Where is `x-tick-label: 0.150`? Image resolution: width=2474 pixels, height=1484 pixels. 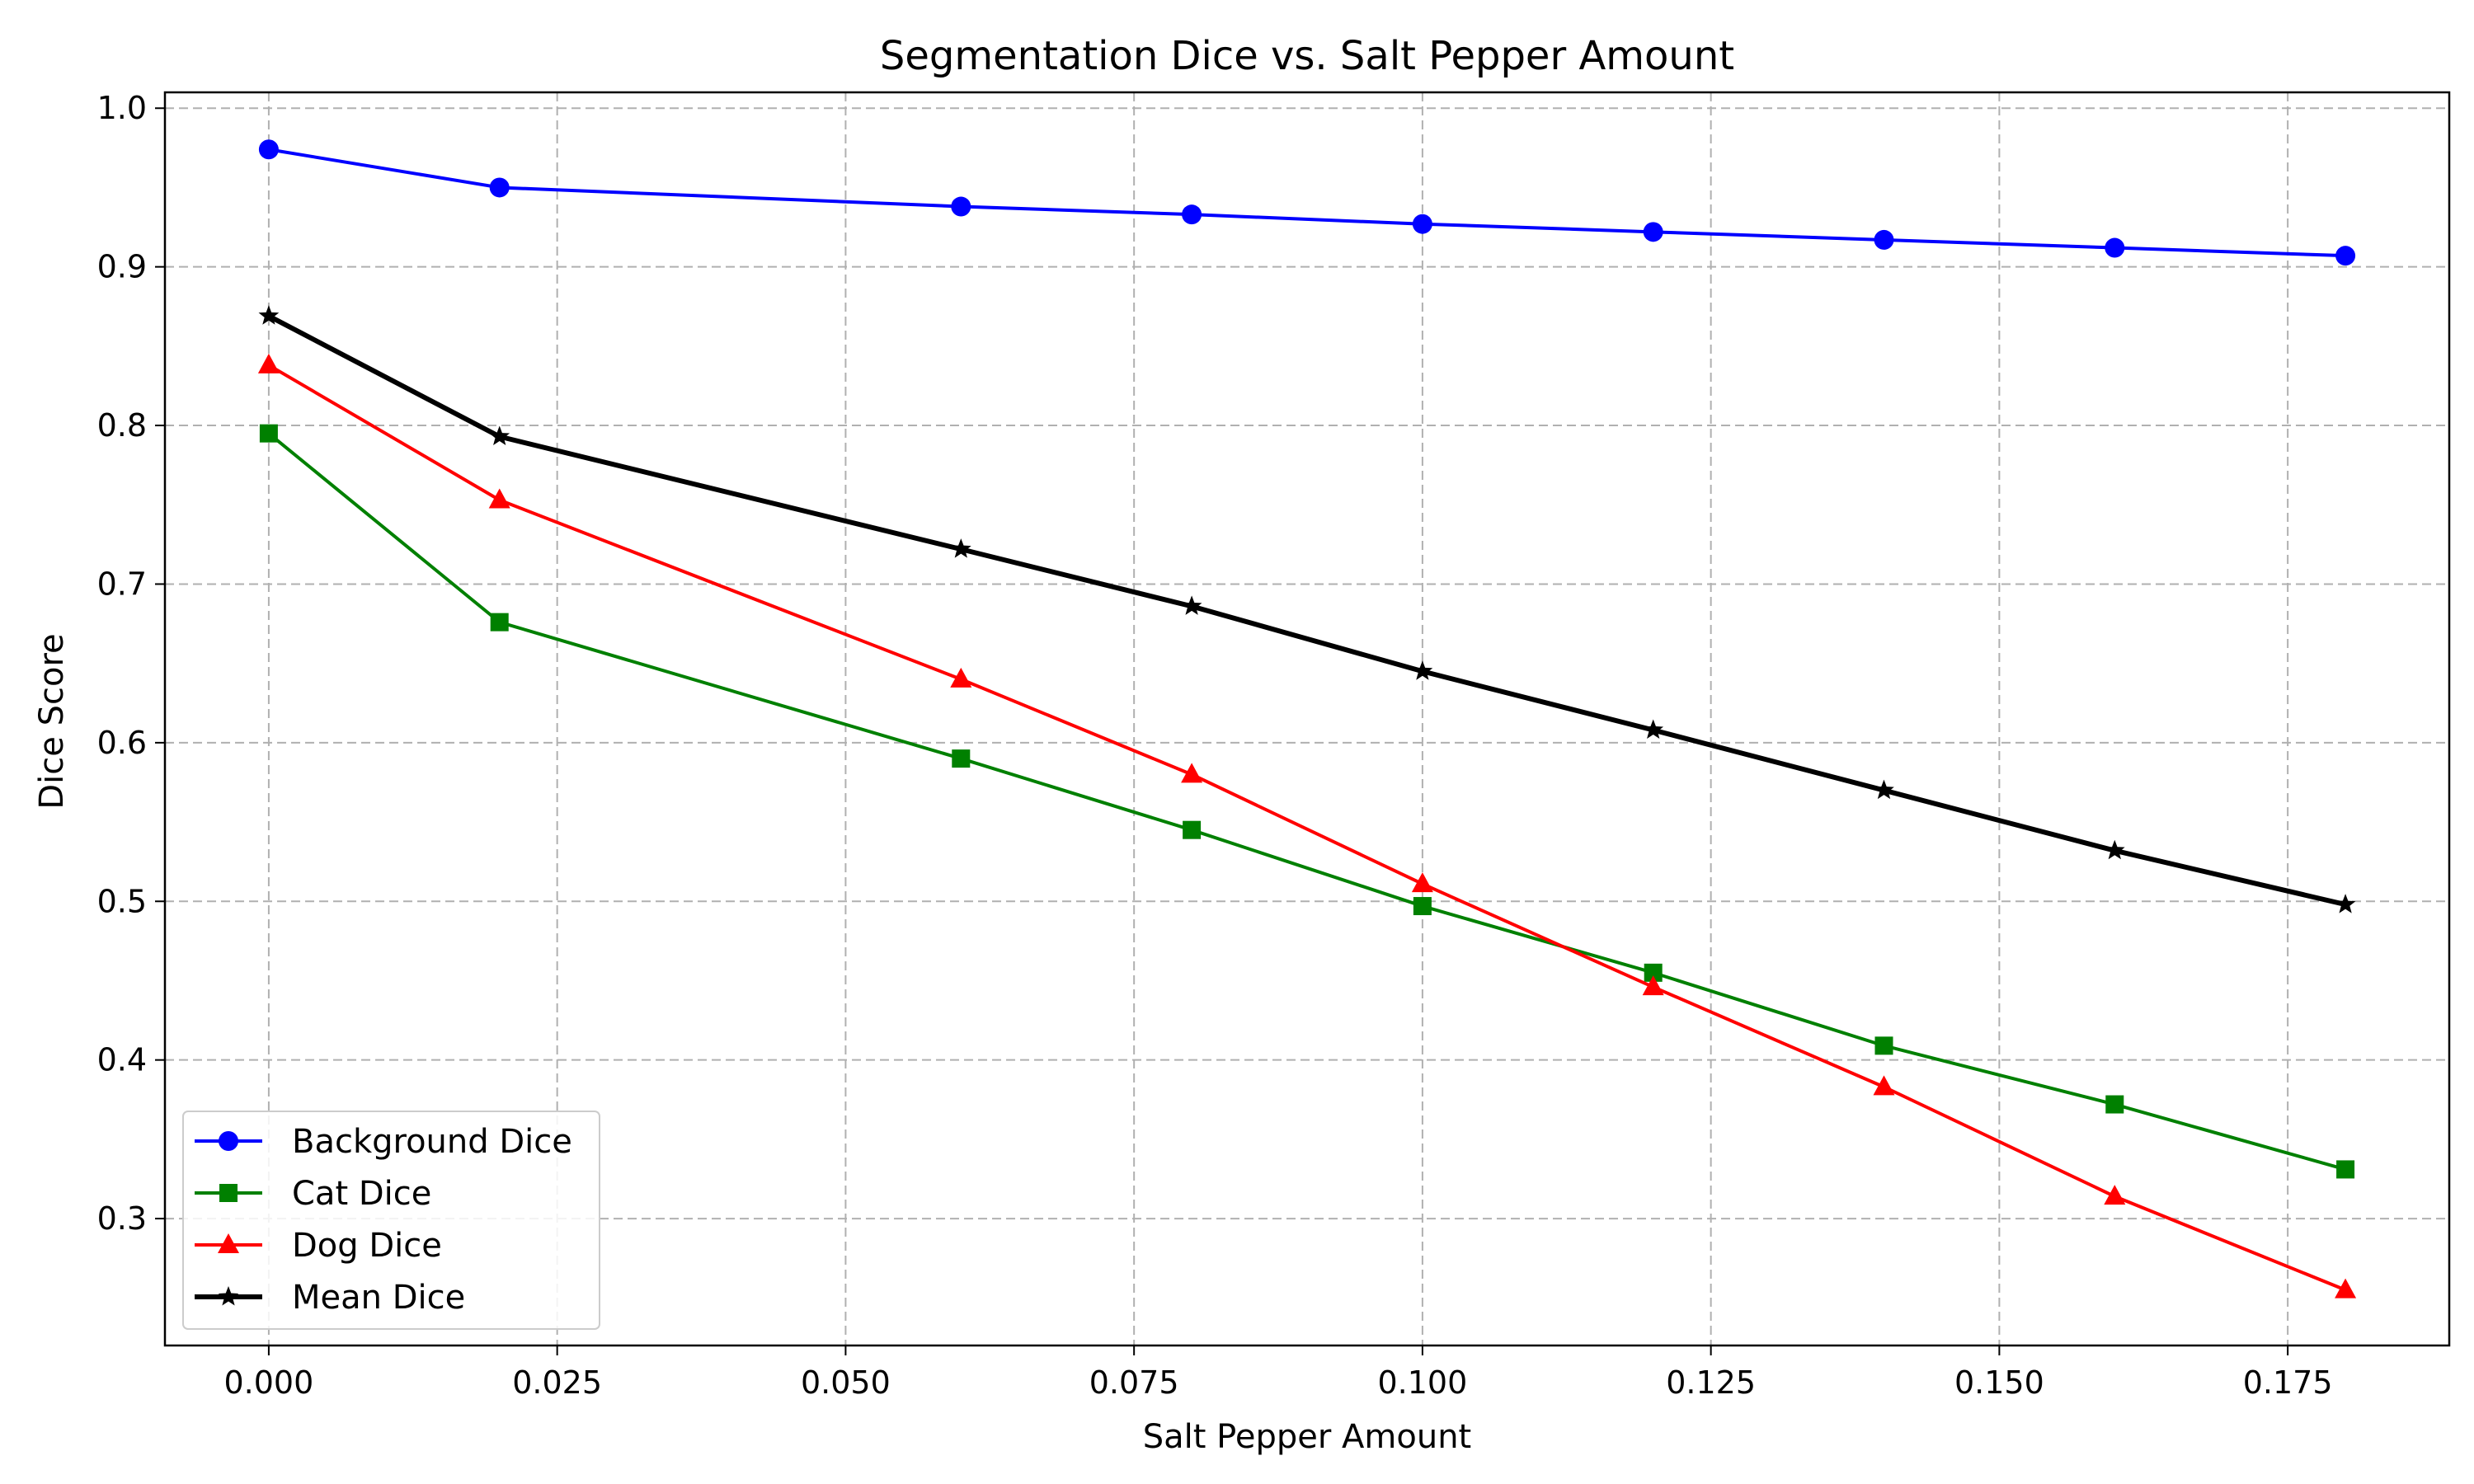
x-tick-label: 0.150 is located at coordinates (1999, 1382).